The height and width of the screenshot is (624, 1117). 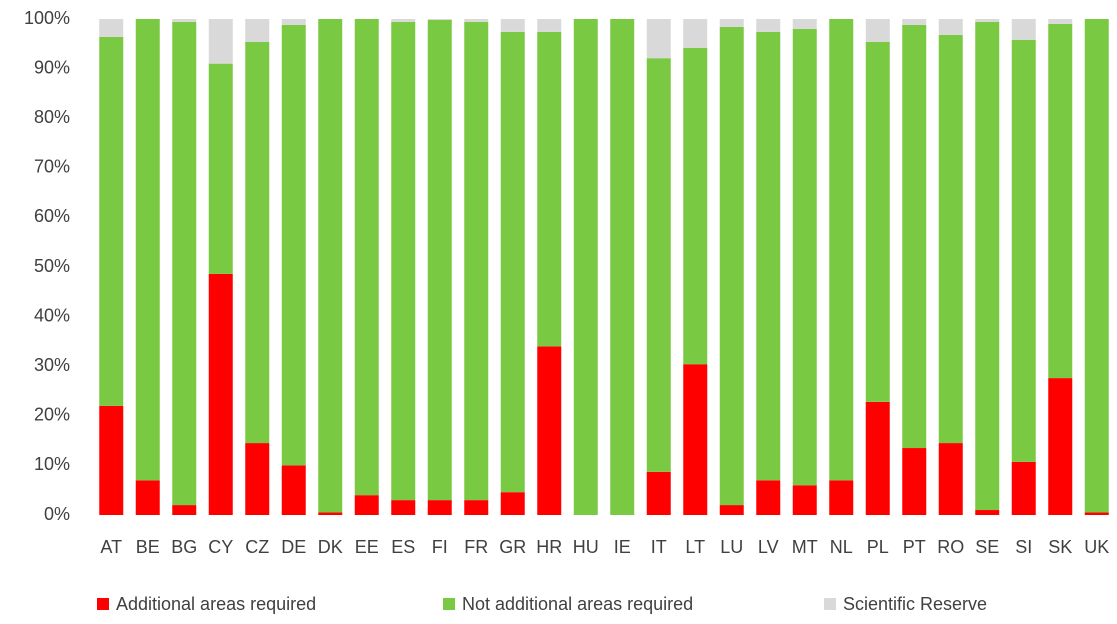 What do you see at coordinates (549, 547) in the screenshot?
I see `x-tick-label: HR` at bounding box center [549, 547].